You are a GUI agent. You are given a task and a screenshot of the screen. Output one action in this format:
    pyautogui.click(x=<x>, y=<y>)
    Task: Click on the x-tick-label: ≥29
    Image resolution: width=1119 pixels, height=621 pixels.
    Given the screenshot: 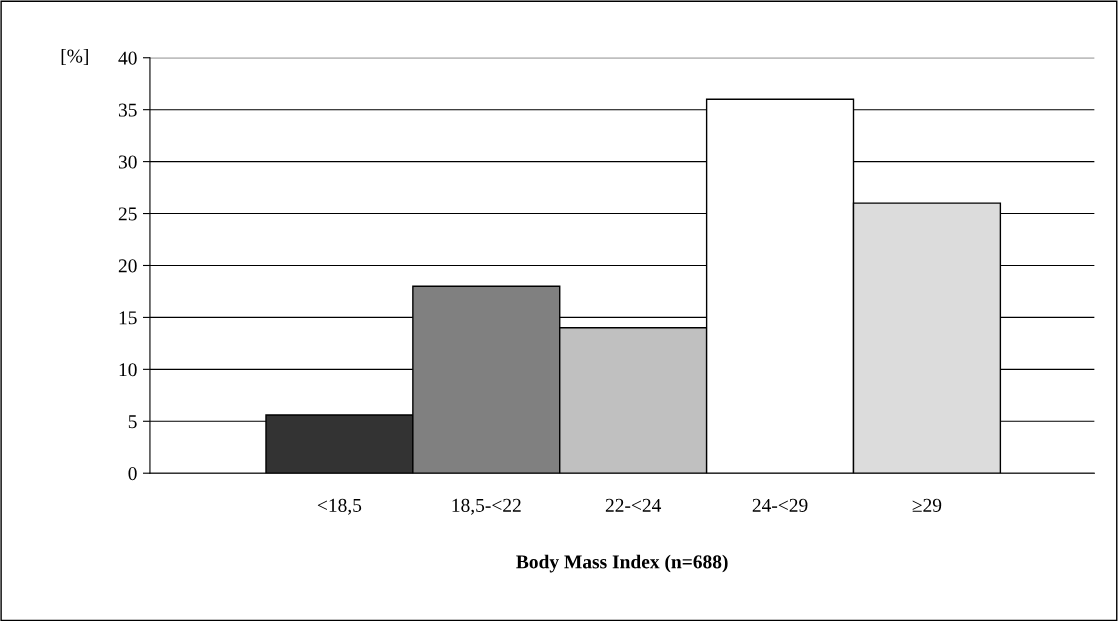 What is the action you would take?
    pyautogui.click(x=927, y=505)
    